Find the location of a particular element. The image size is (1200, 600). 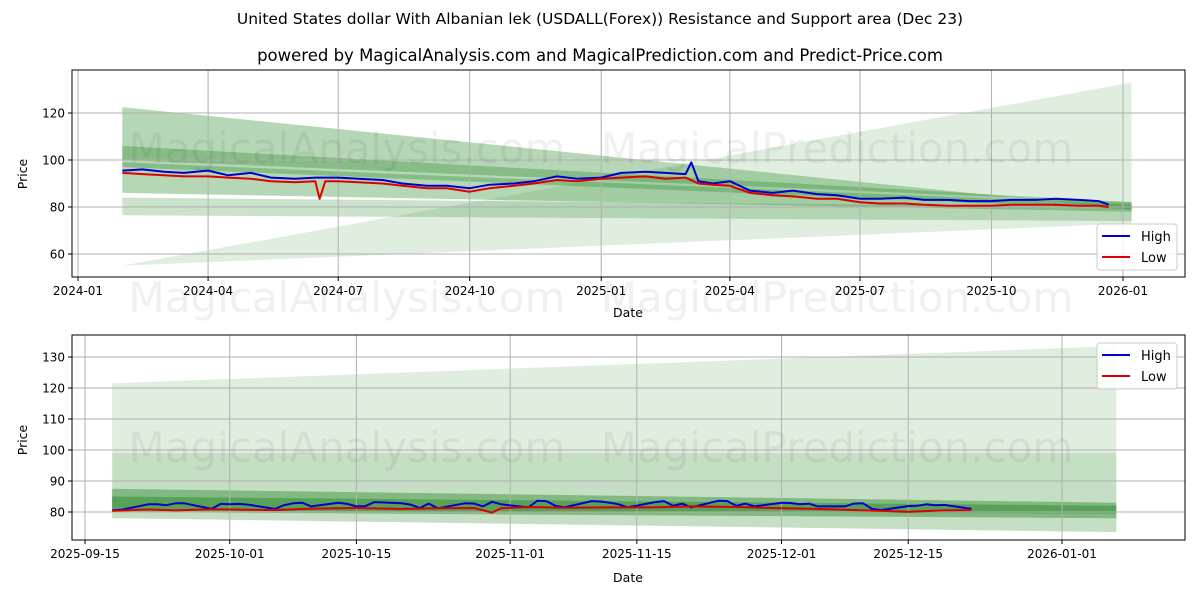

x-tick-label: 2024-04 is located at coordinates (208, 291).